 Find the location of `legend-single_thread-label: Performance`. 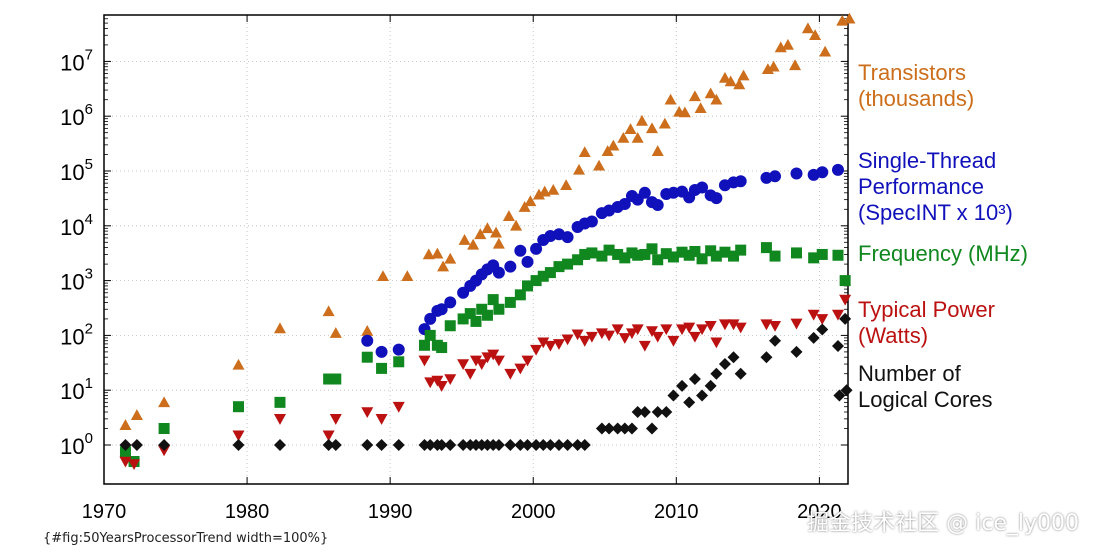

legend-single_thread-label: Performance is located at coordinates (921, 186).